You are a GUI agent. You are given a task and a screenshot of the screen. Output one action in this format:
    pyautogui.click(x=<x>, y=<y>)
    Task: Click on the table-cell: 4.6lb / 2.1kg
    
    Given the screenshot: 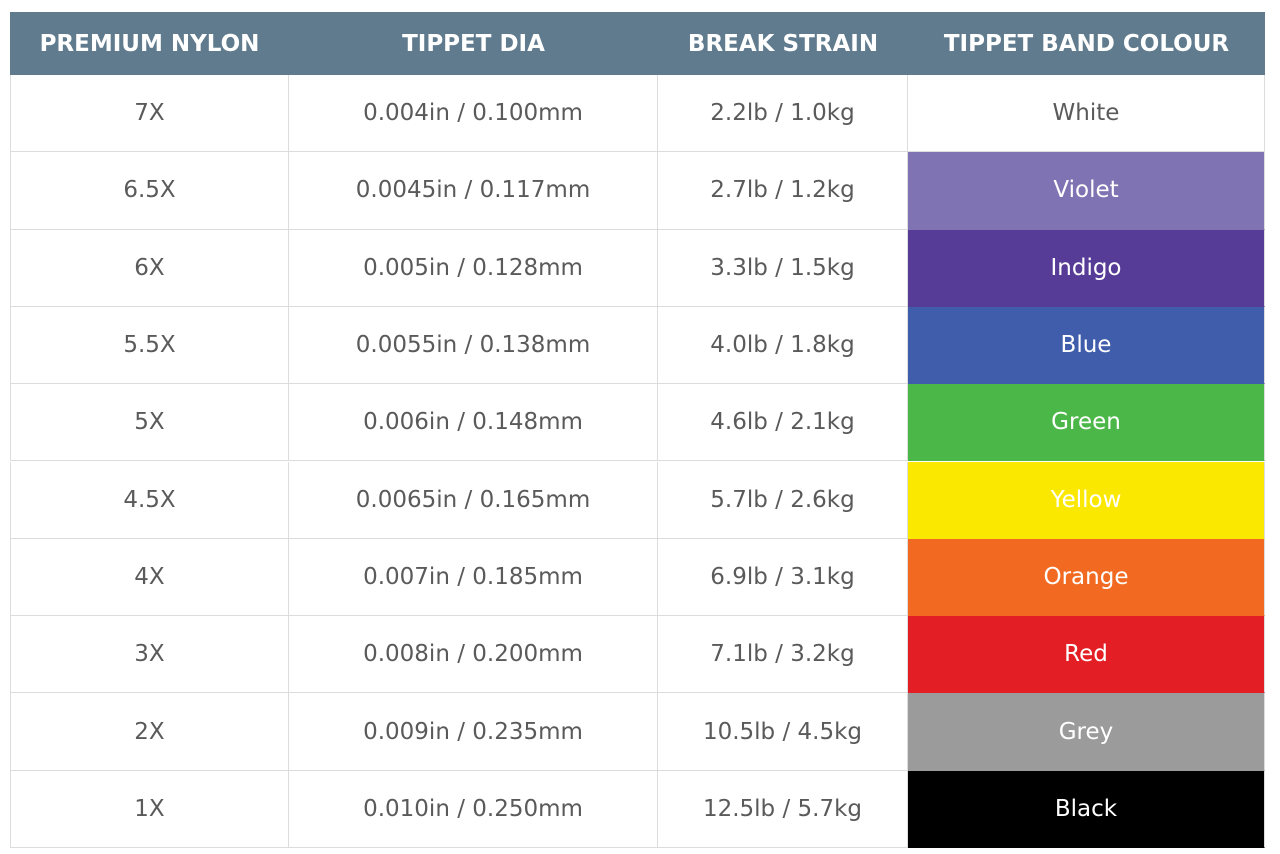 What is the action you would take?
    pyautogui.click(x=783, y=423)
    